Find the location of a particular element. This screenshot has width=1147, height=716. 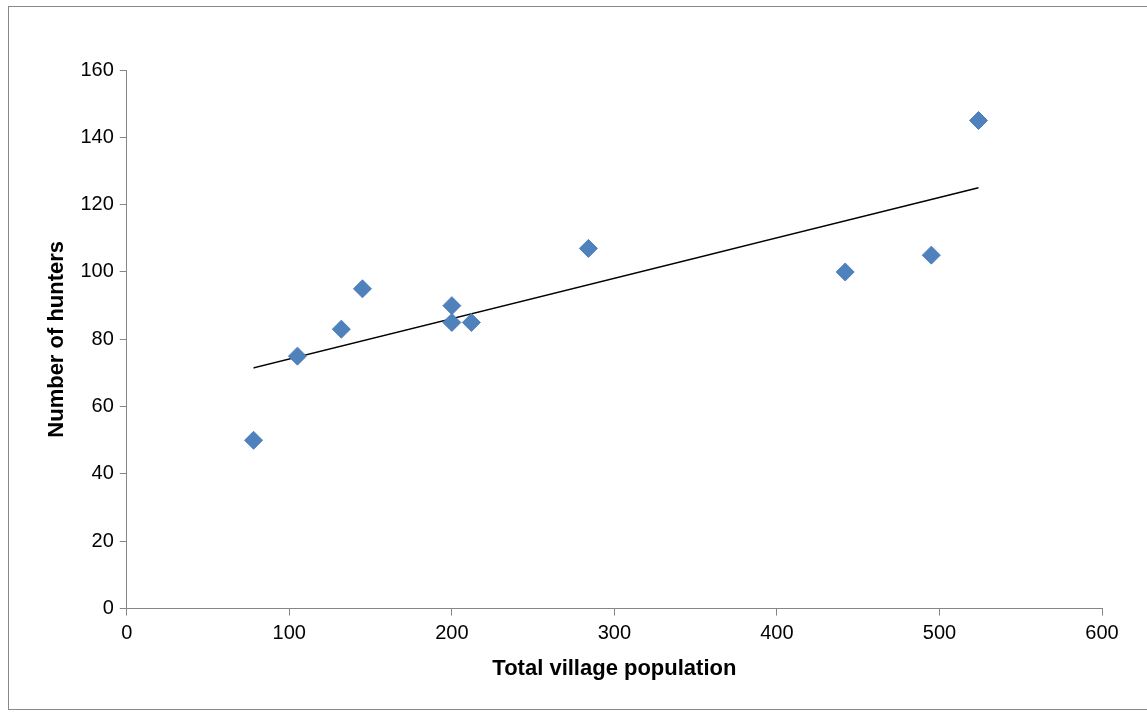

x-tick-label: 400 is located at coordinates (777, 632).